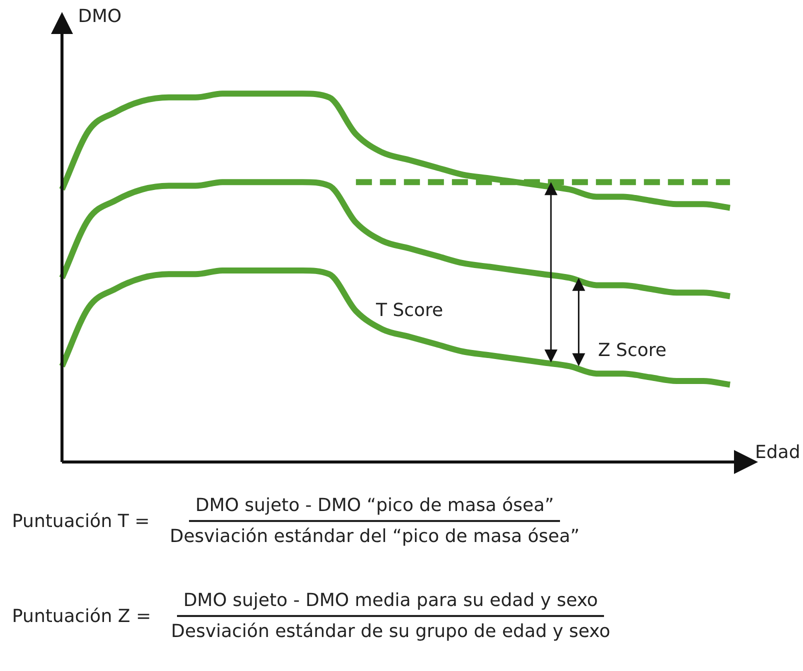 Image resolution: width=803 pixels, height=671 pixels. I want to click on x-axis-title: Edad, so click(777, 452).